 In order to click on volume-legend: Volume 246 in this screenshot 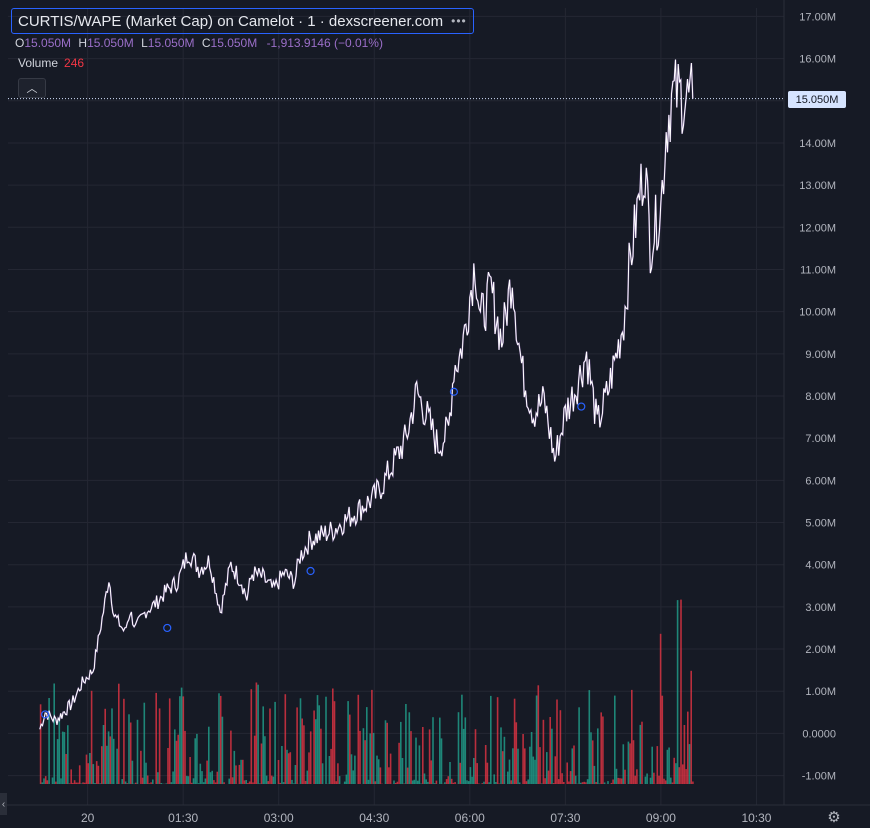, I will do `click(51, 63)`.